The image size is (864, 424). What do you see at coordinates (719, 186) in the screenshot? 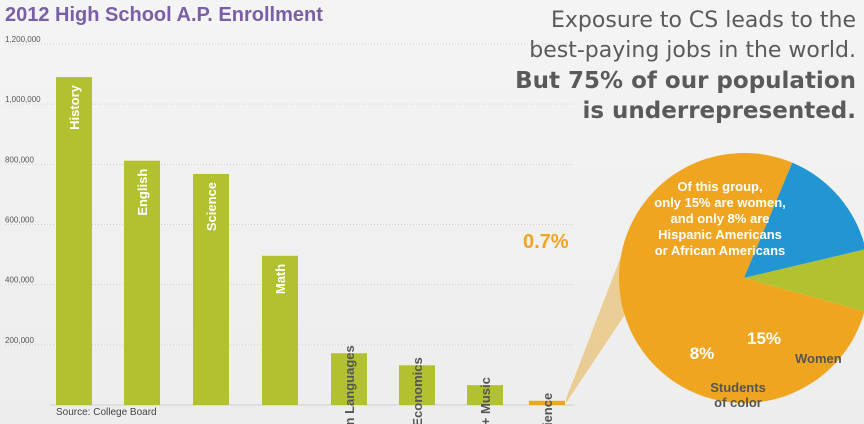
I see `pie-center-text: Of this group,` at bounding box center [719, 186].